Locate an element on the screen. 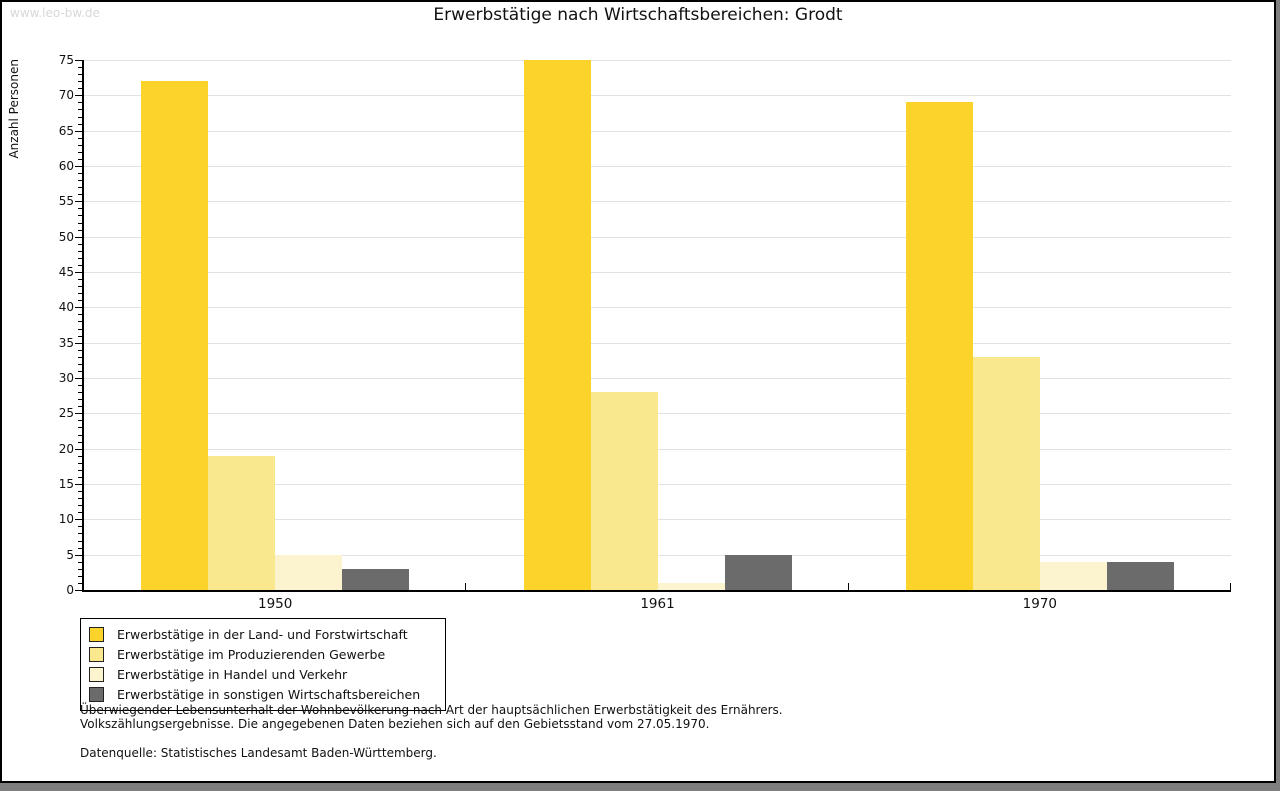 This screenshot has height=791, width=1280. y-tick-label: 25 is located at coordinates (66, 413).